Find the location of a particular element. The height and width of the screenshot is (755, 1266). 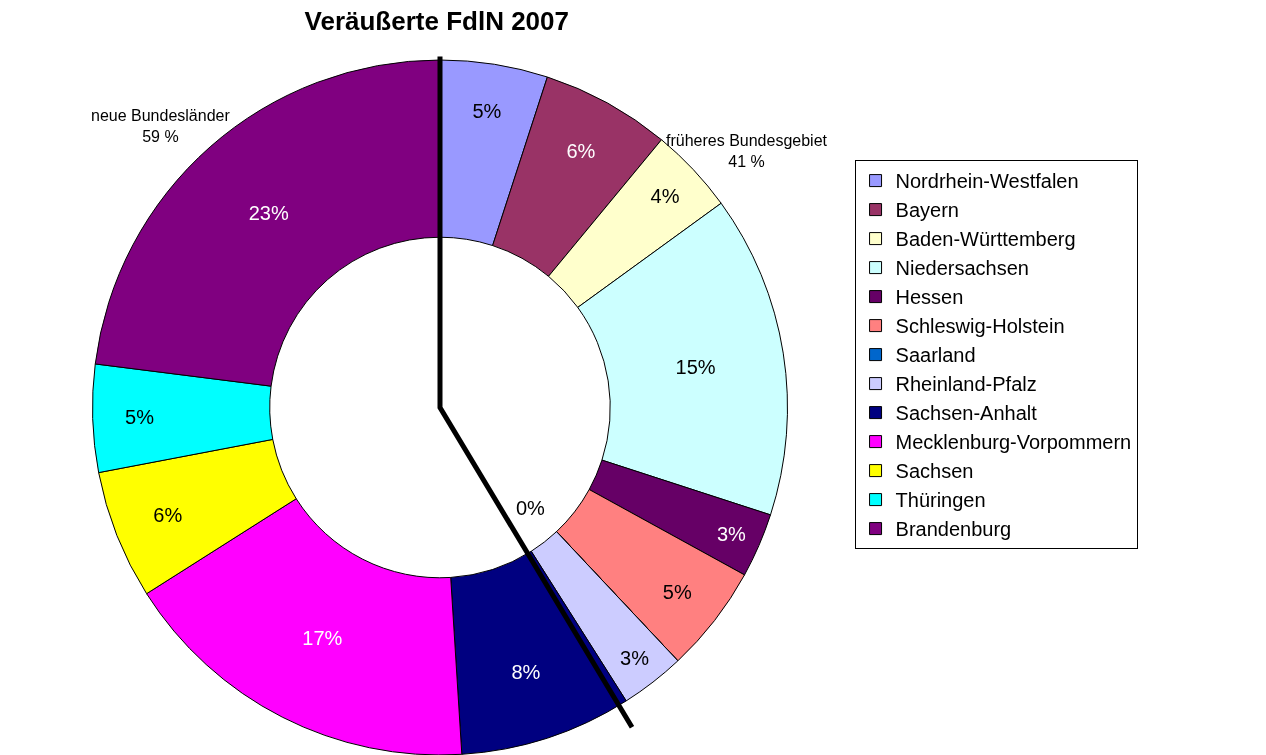

chart-title: Veräußerte FdlN 2007 is located at coordinates (436, 20).